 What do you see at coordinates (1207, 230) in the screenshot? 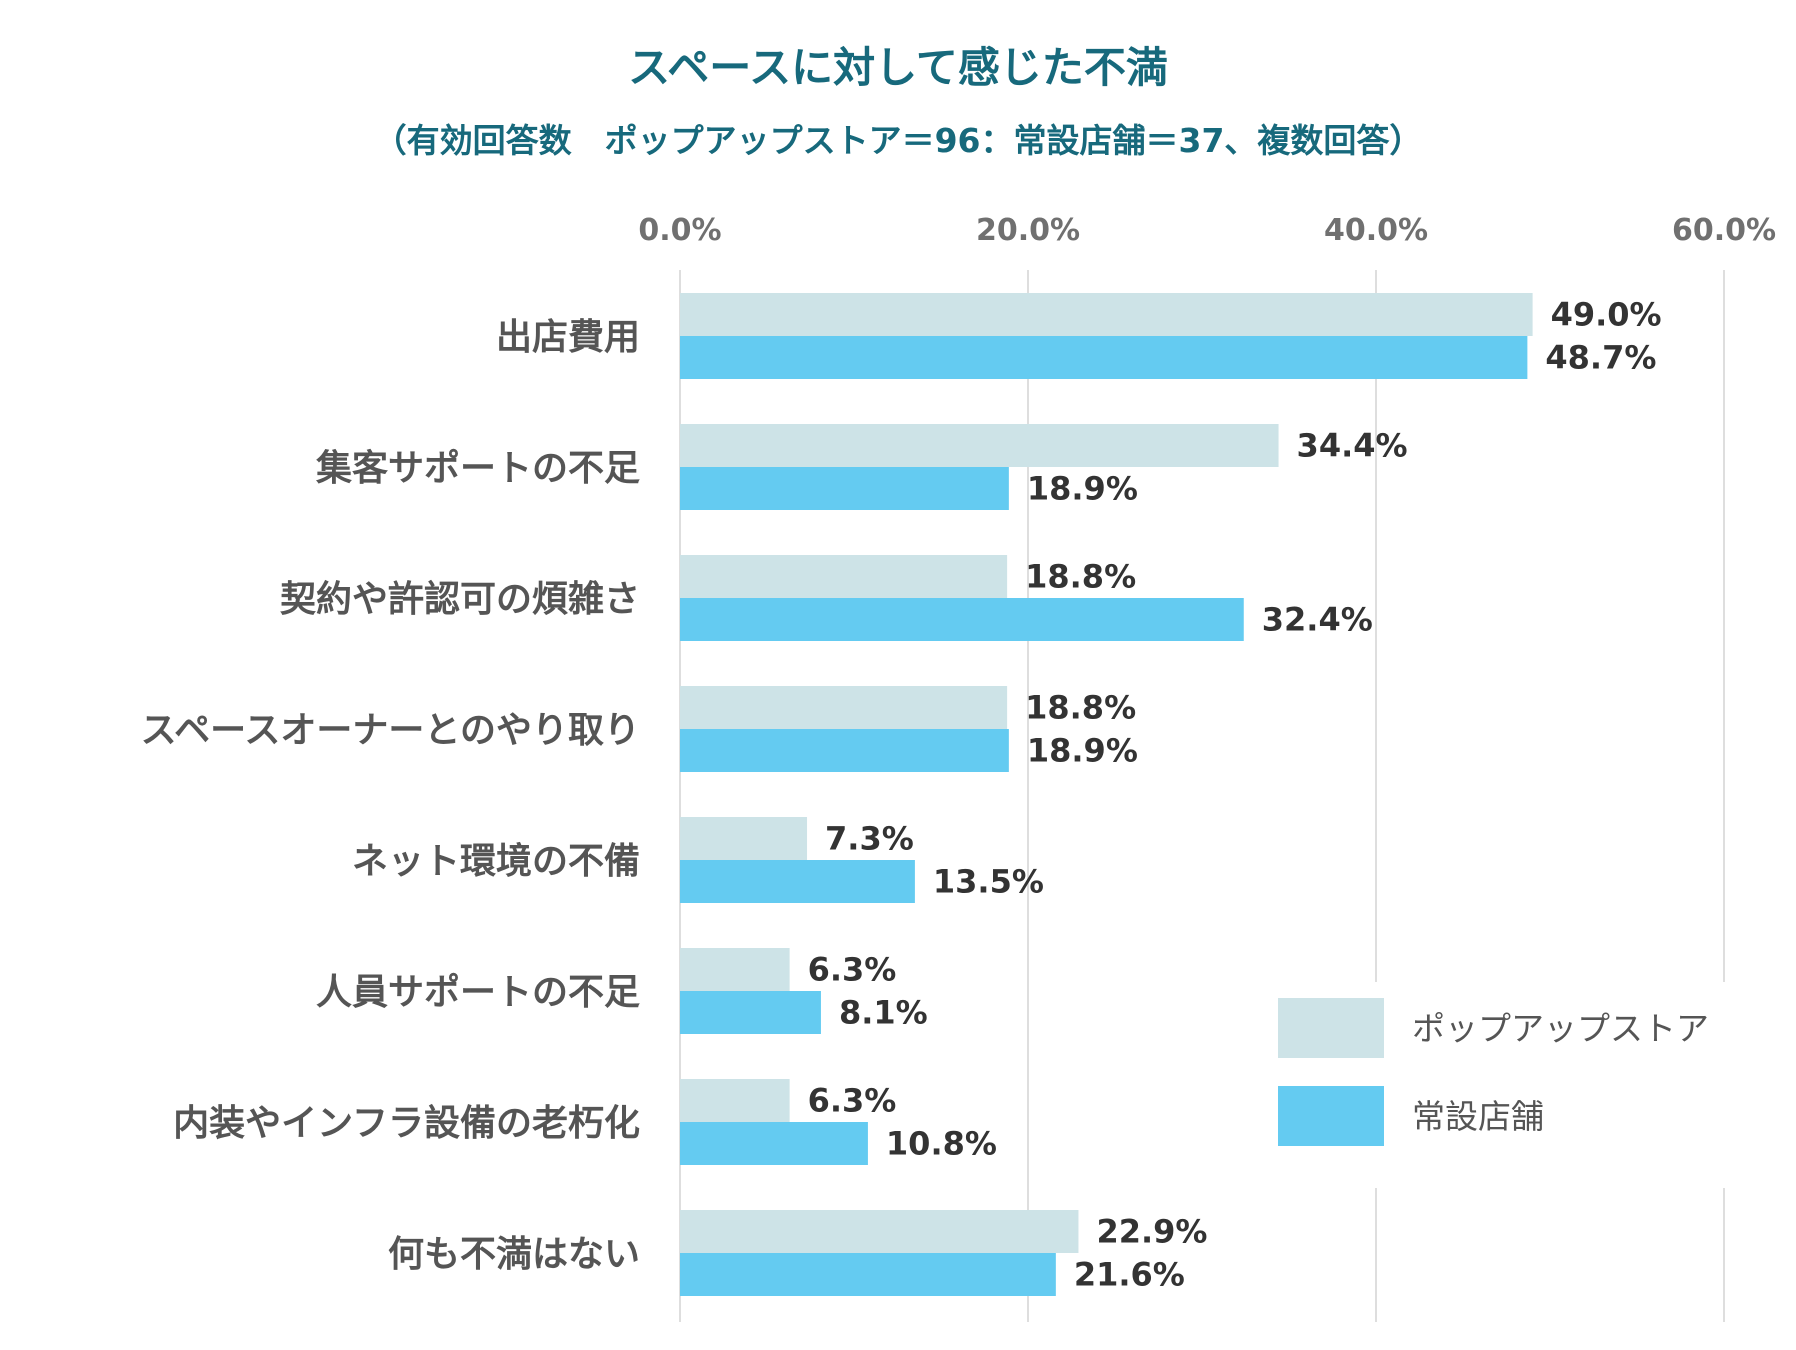
I see `x-axis-ticks: 0.0% 20.0% 40.0% 60.0%` at bounding box center [1207, 230].